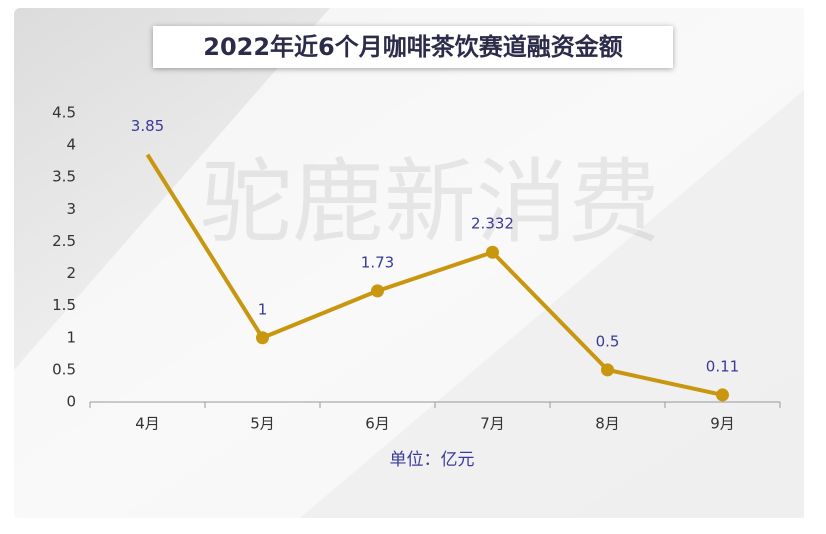  I want to click on y-tick-label: 1, so click(71, 337).